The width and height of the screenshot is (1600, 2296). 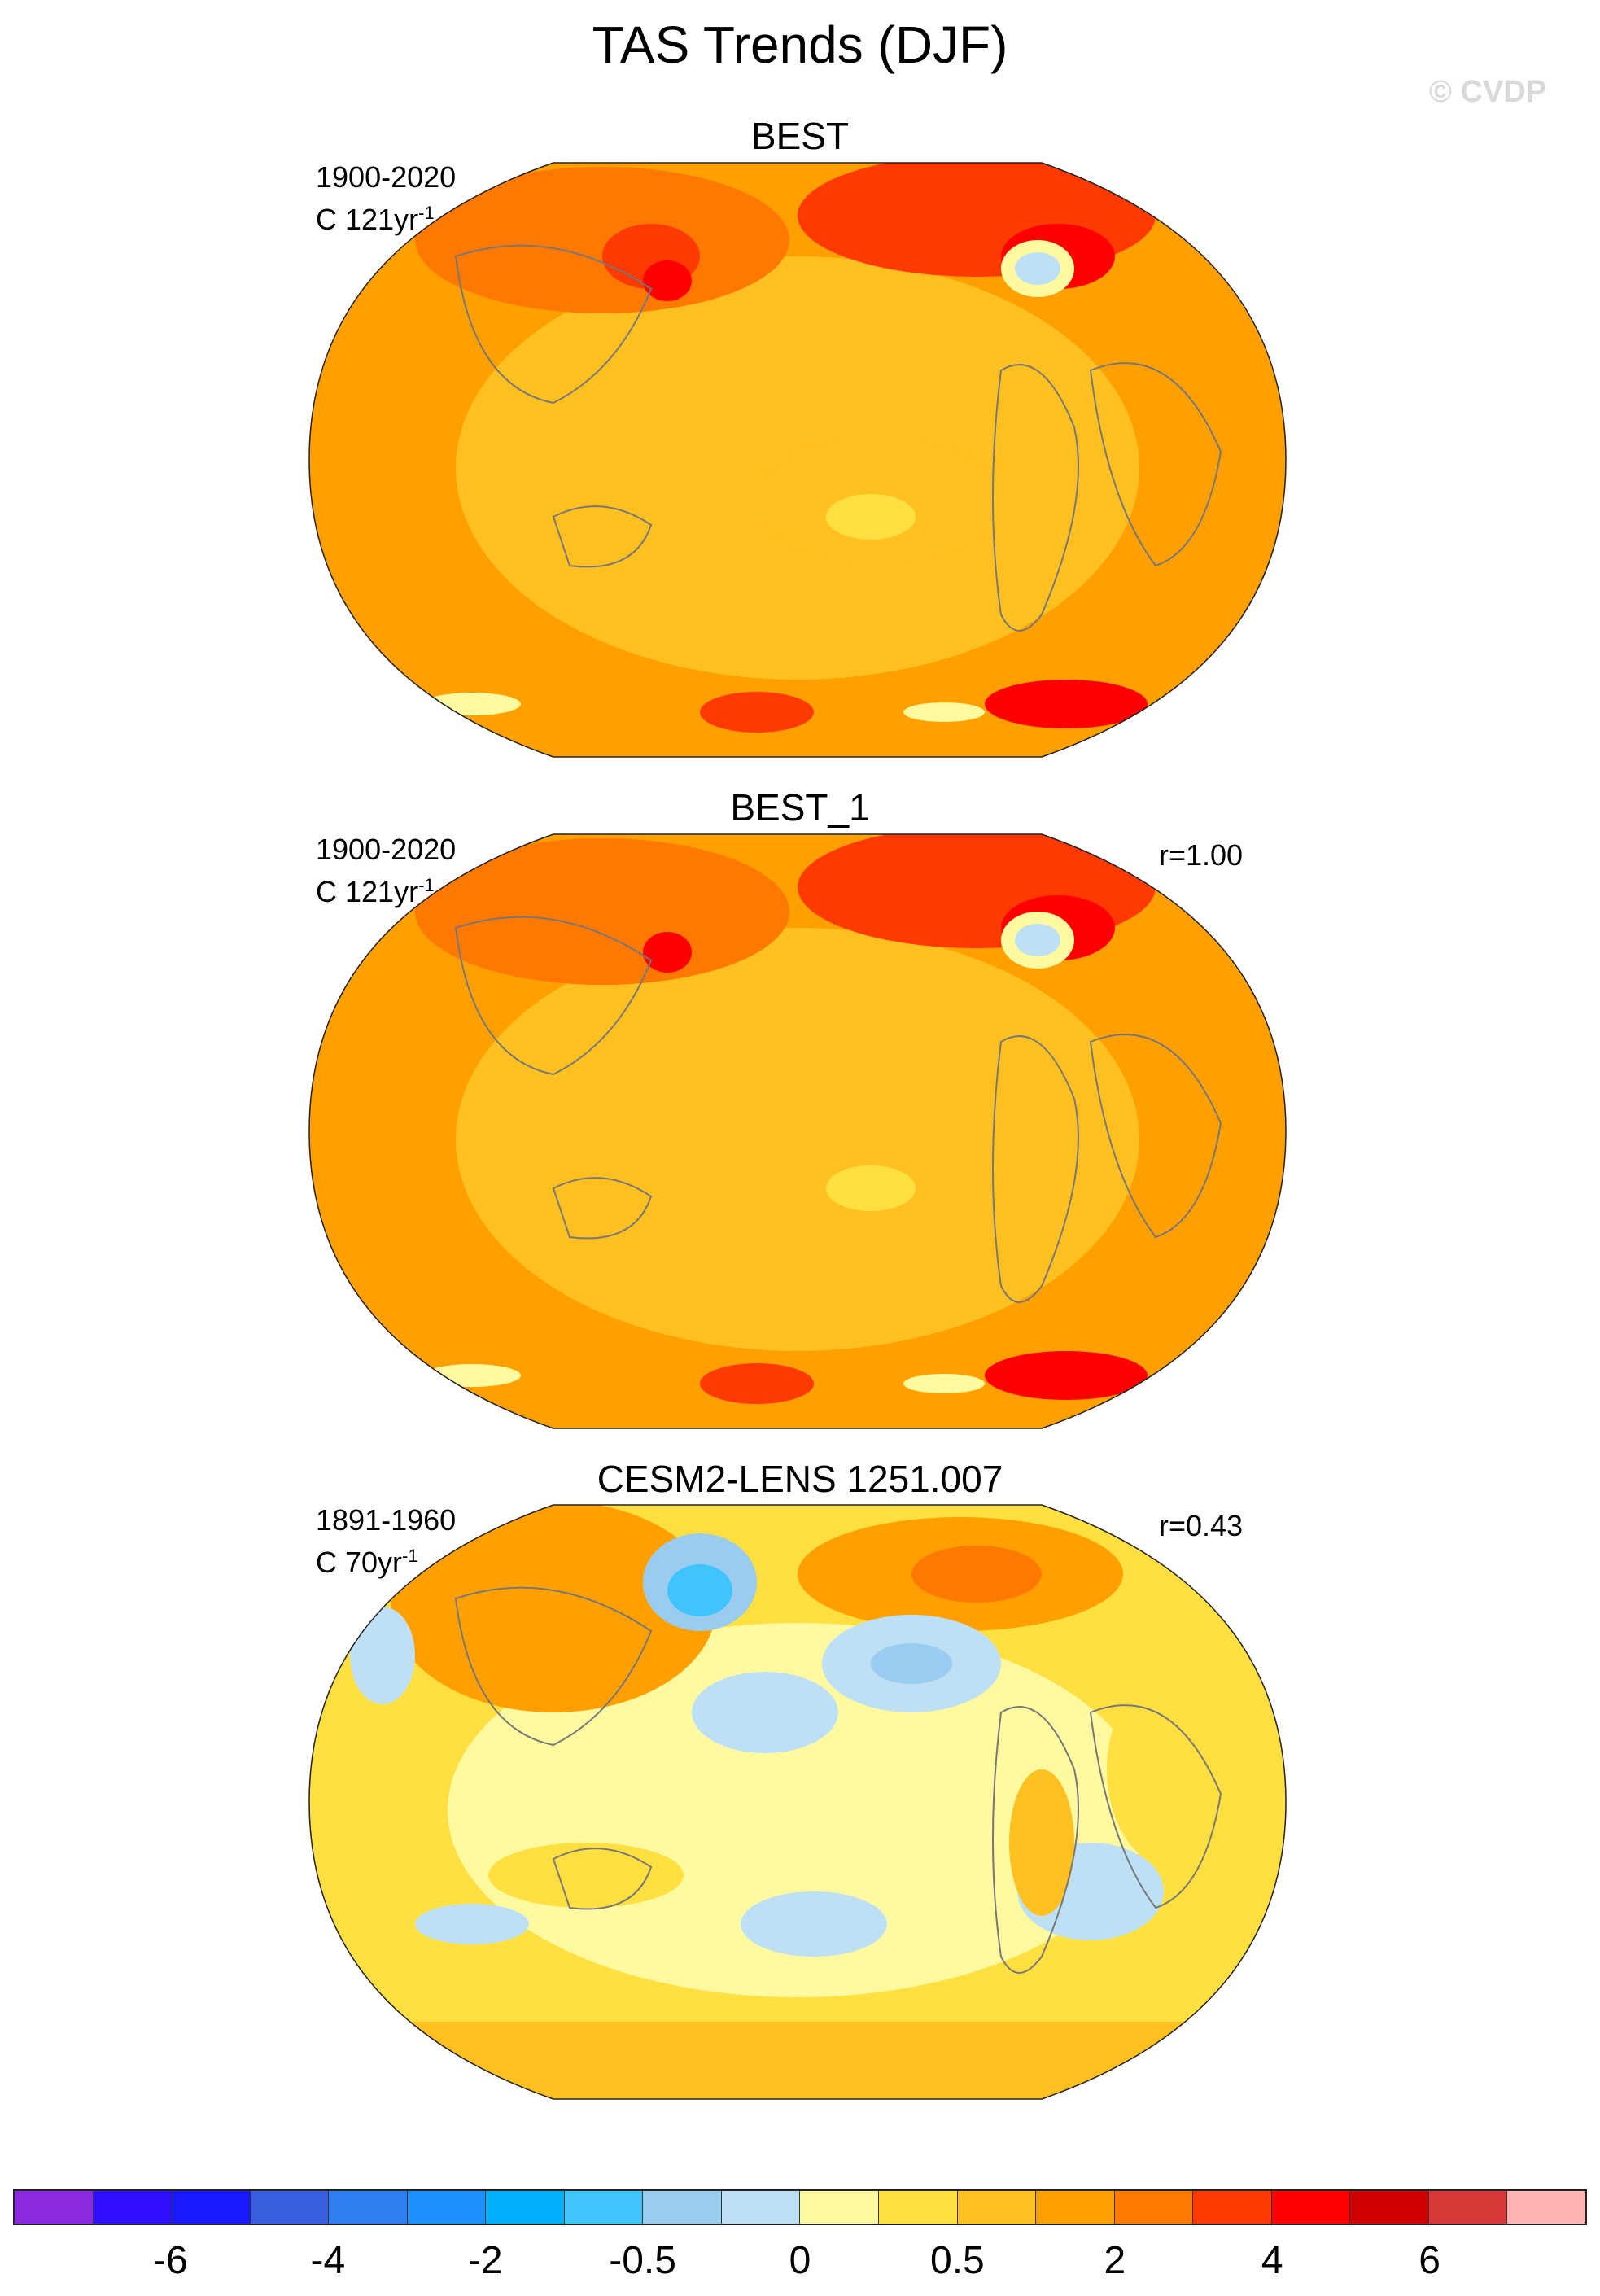 I want to click on colorbar-tick-label: 6, so click(x=1430, y=2261).